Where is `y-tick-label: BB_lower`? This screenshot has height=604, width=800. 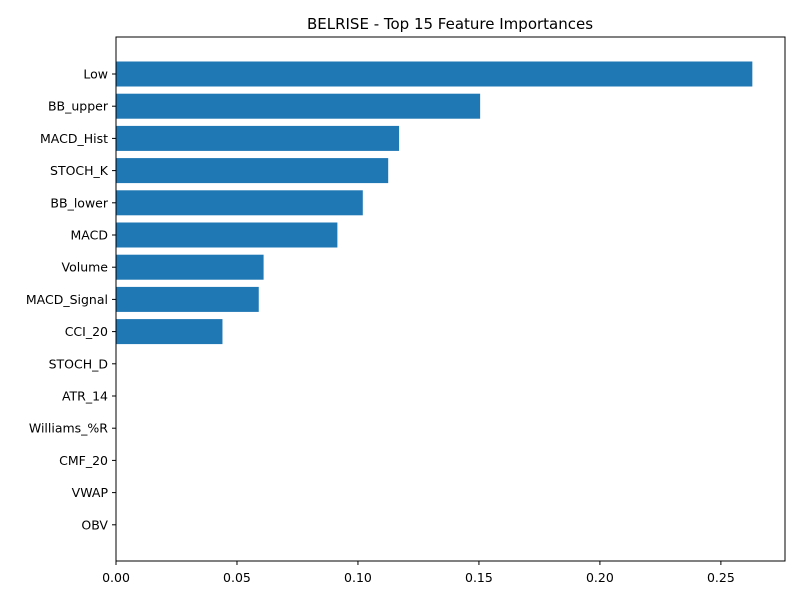
y-tick-label: BB_lower is located at coordinates (79, 202).